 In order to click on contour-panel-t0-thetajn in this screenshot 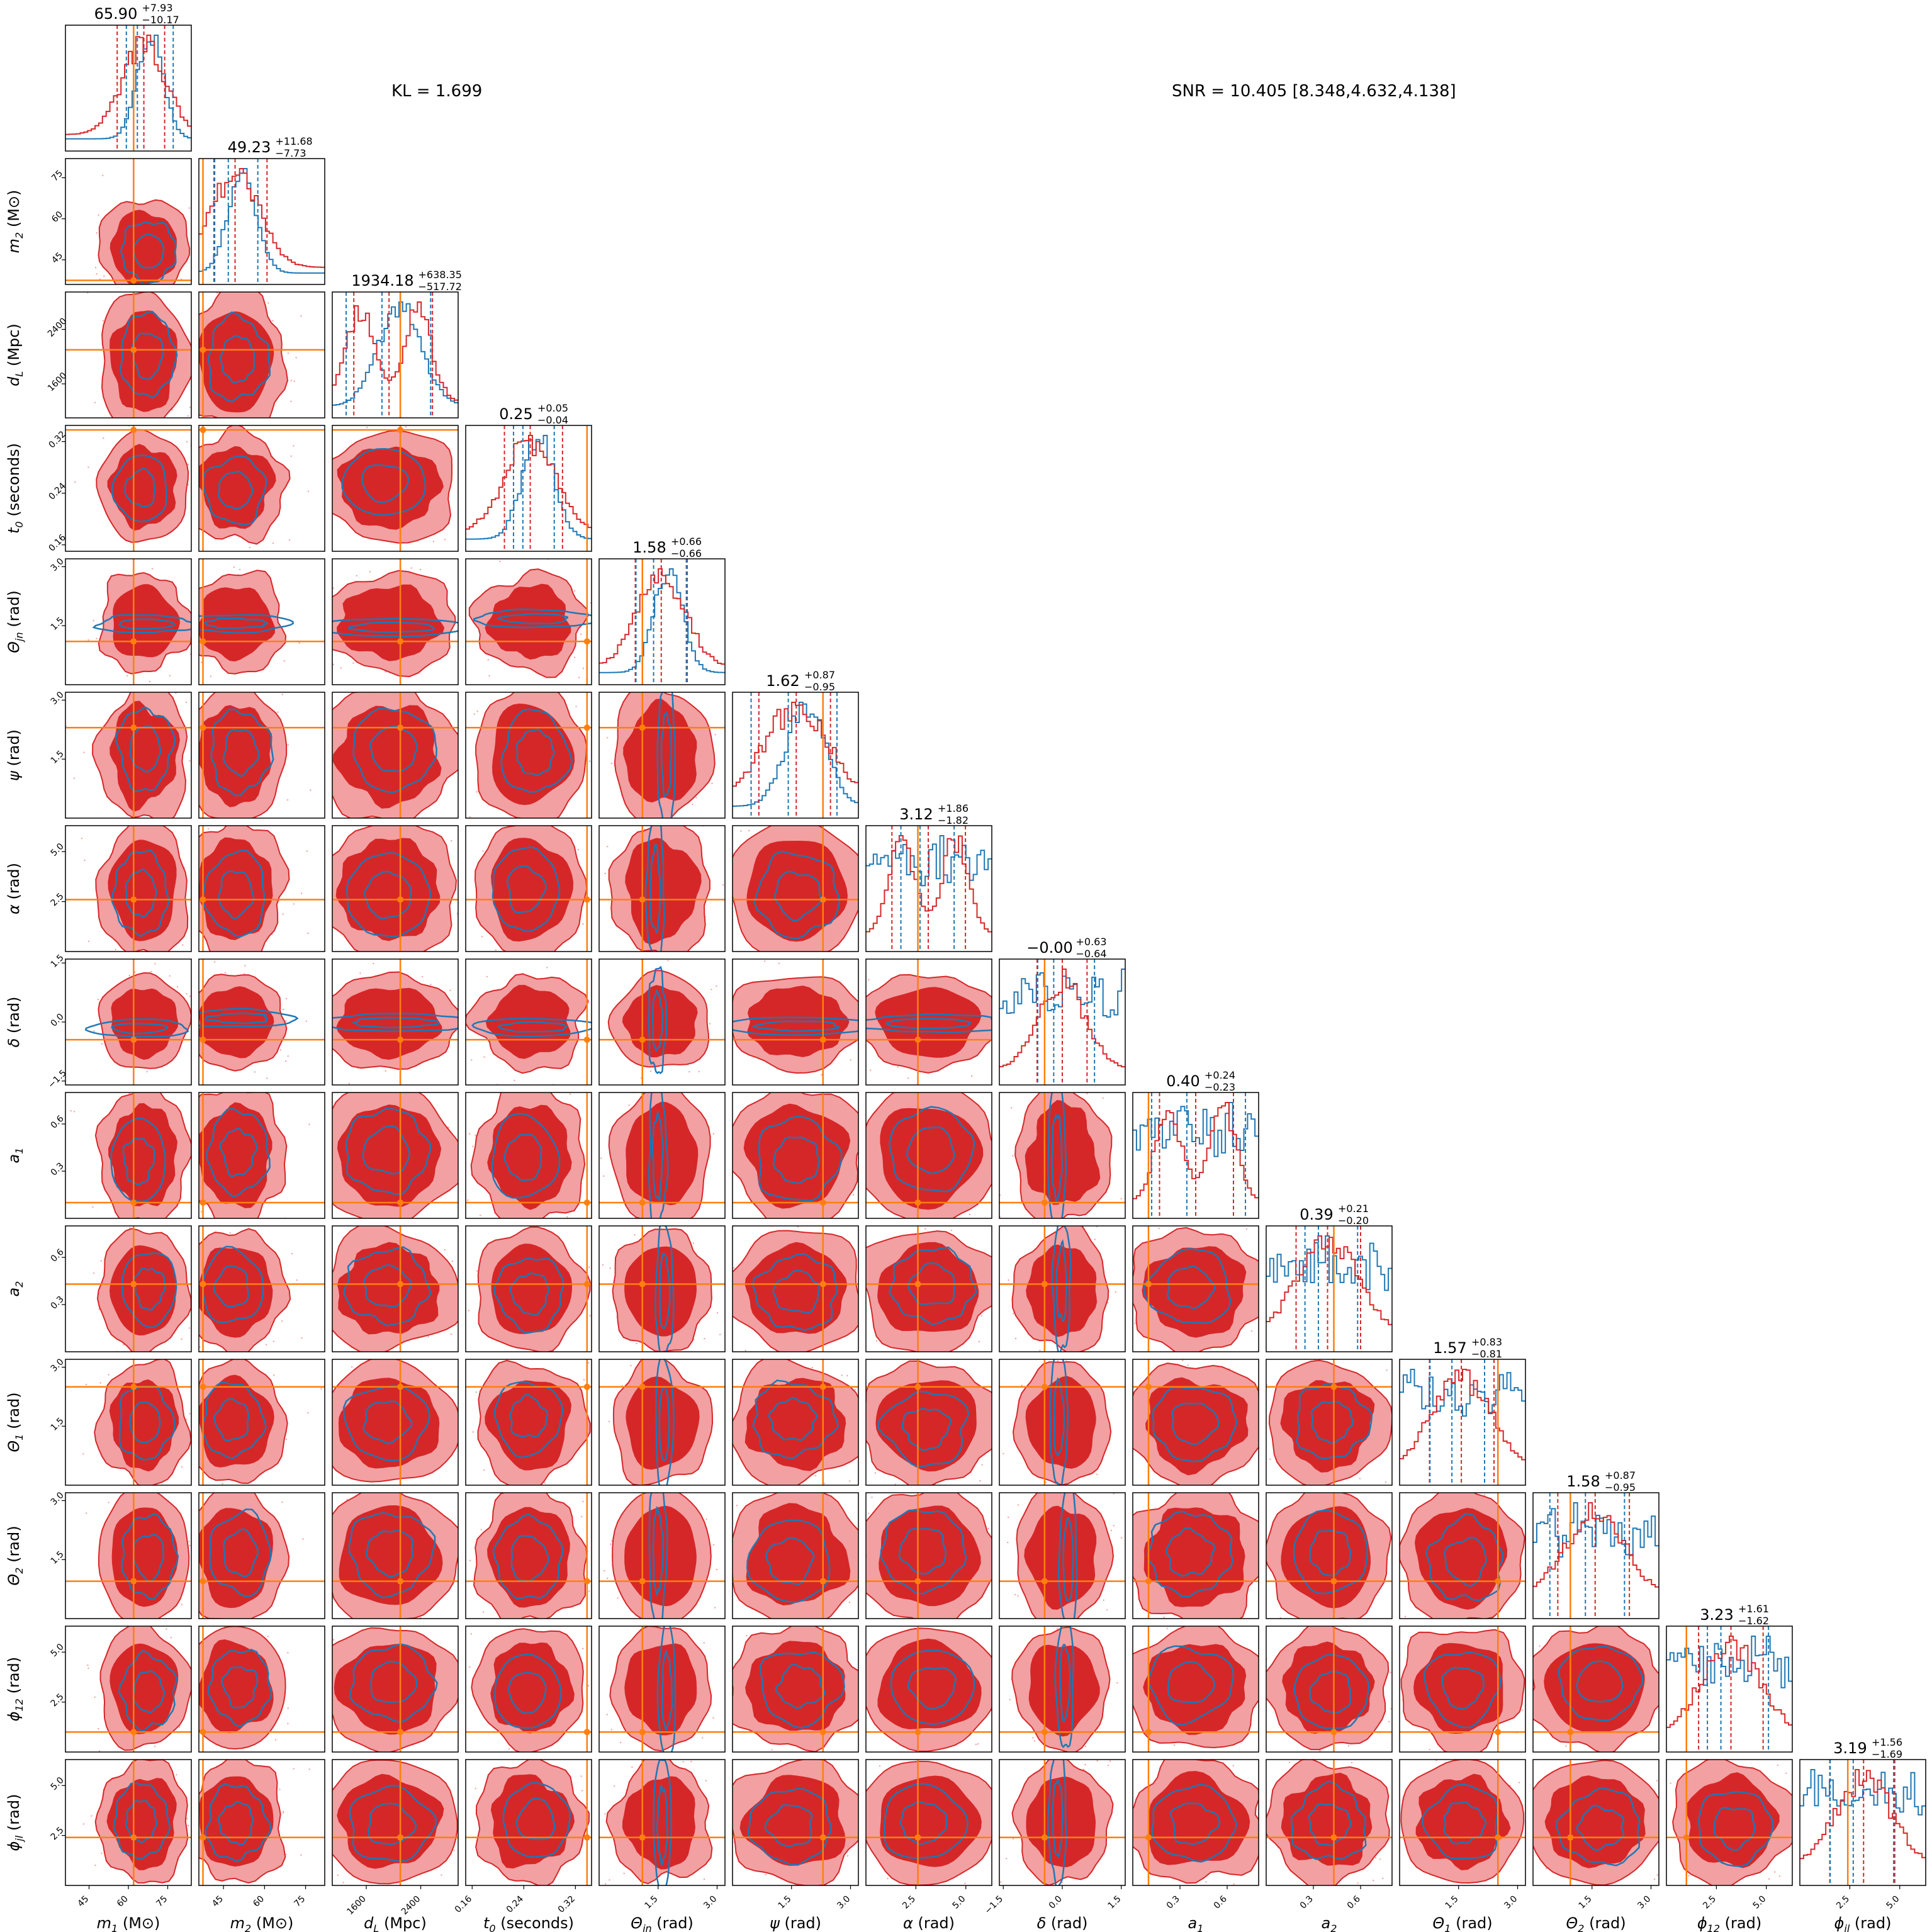, I will do `click(528, 621)`.